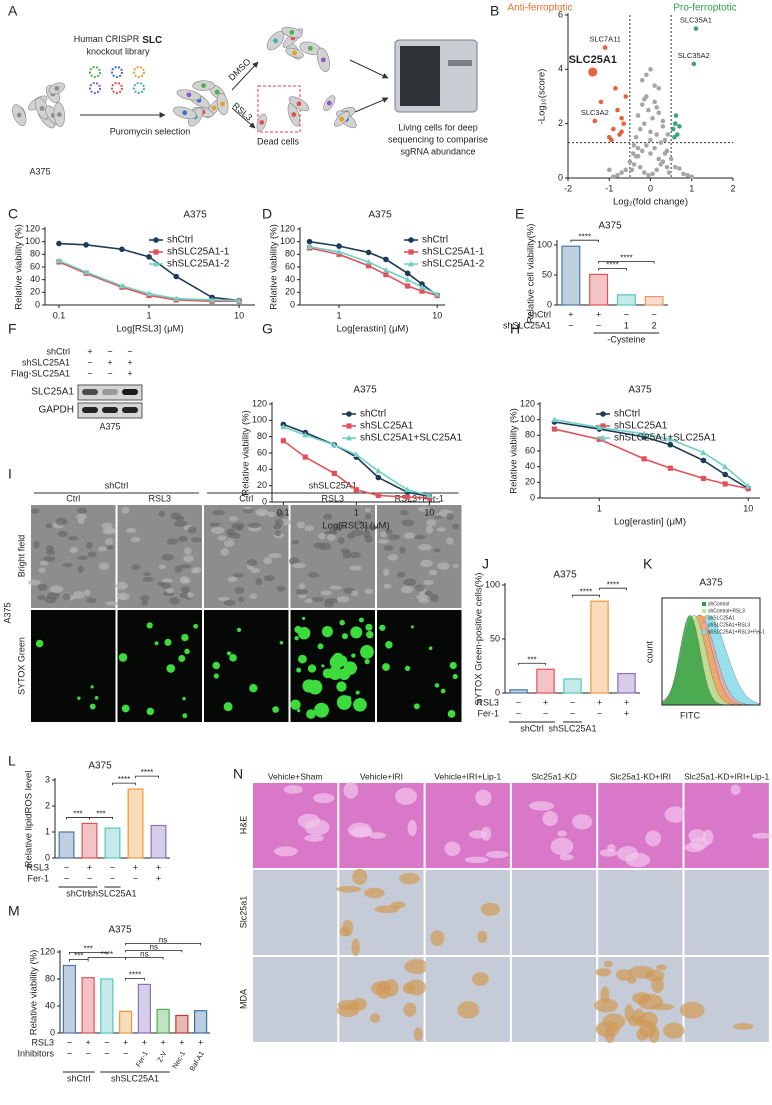 This screenshot has height=1105, width=772. Describe the element at coordinates (627, 414) in the screenshot. I see `legend-label: shCtrl` at that location.